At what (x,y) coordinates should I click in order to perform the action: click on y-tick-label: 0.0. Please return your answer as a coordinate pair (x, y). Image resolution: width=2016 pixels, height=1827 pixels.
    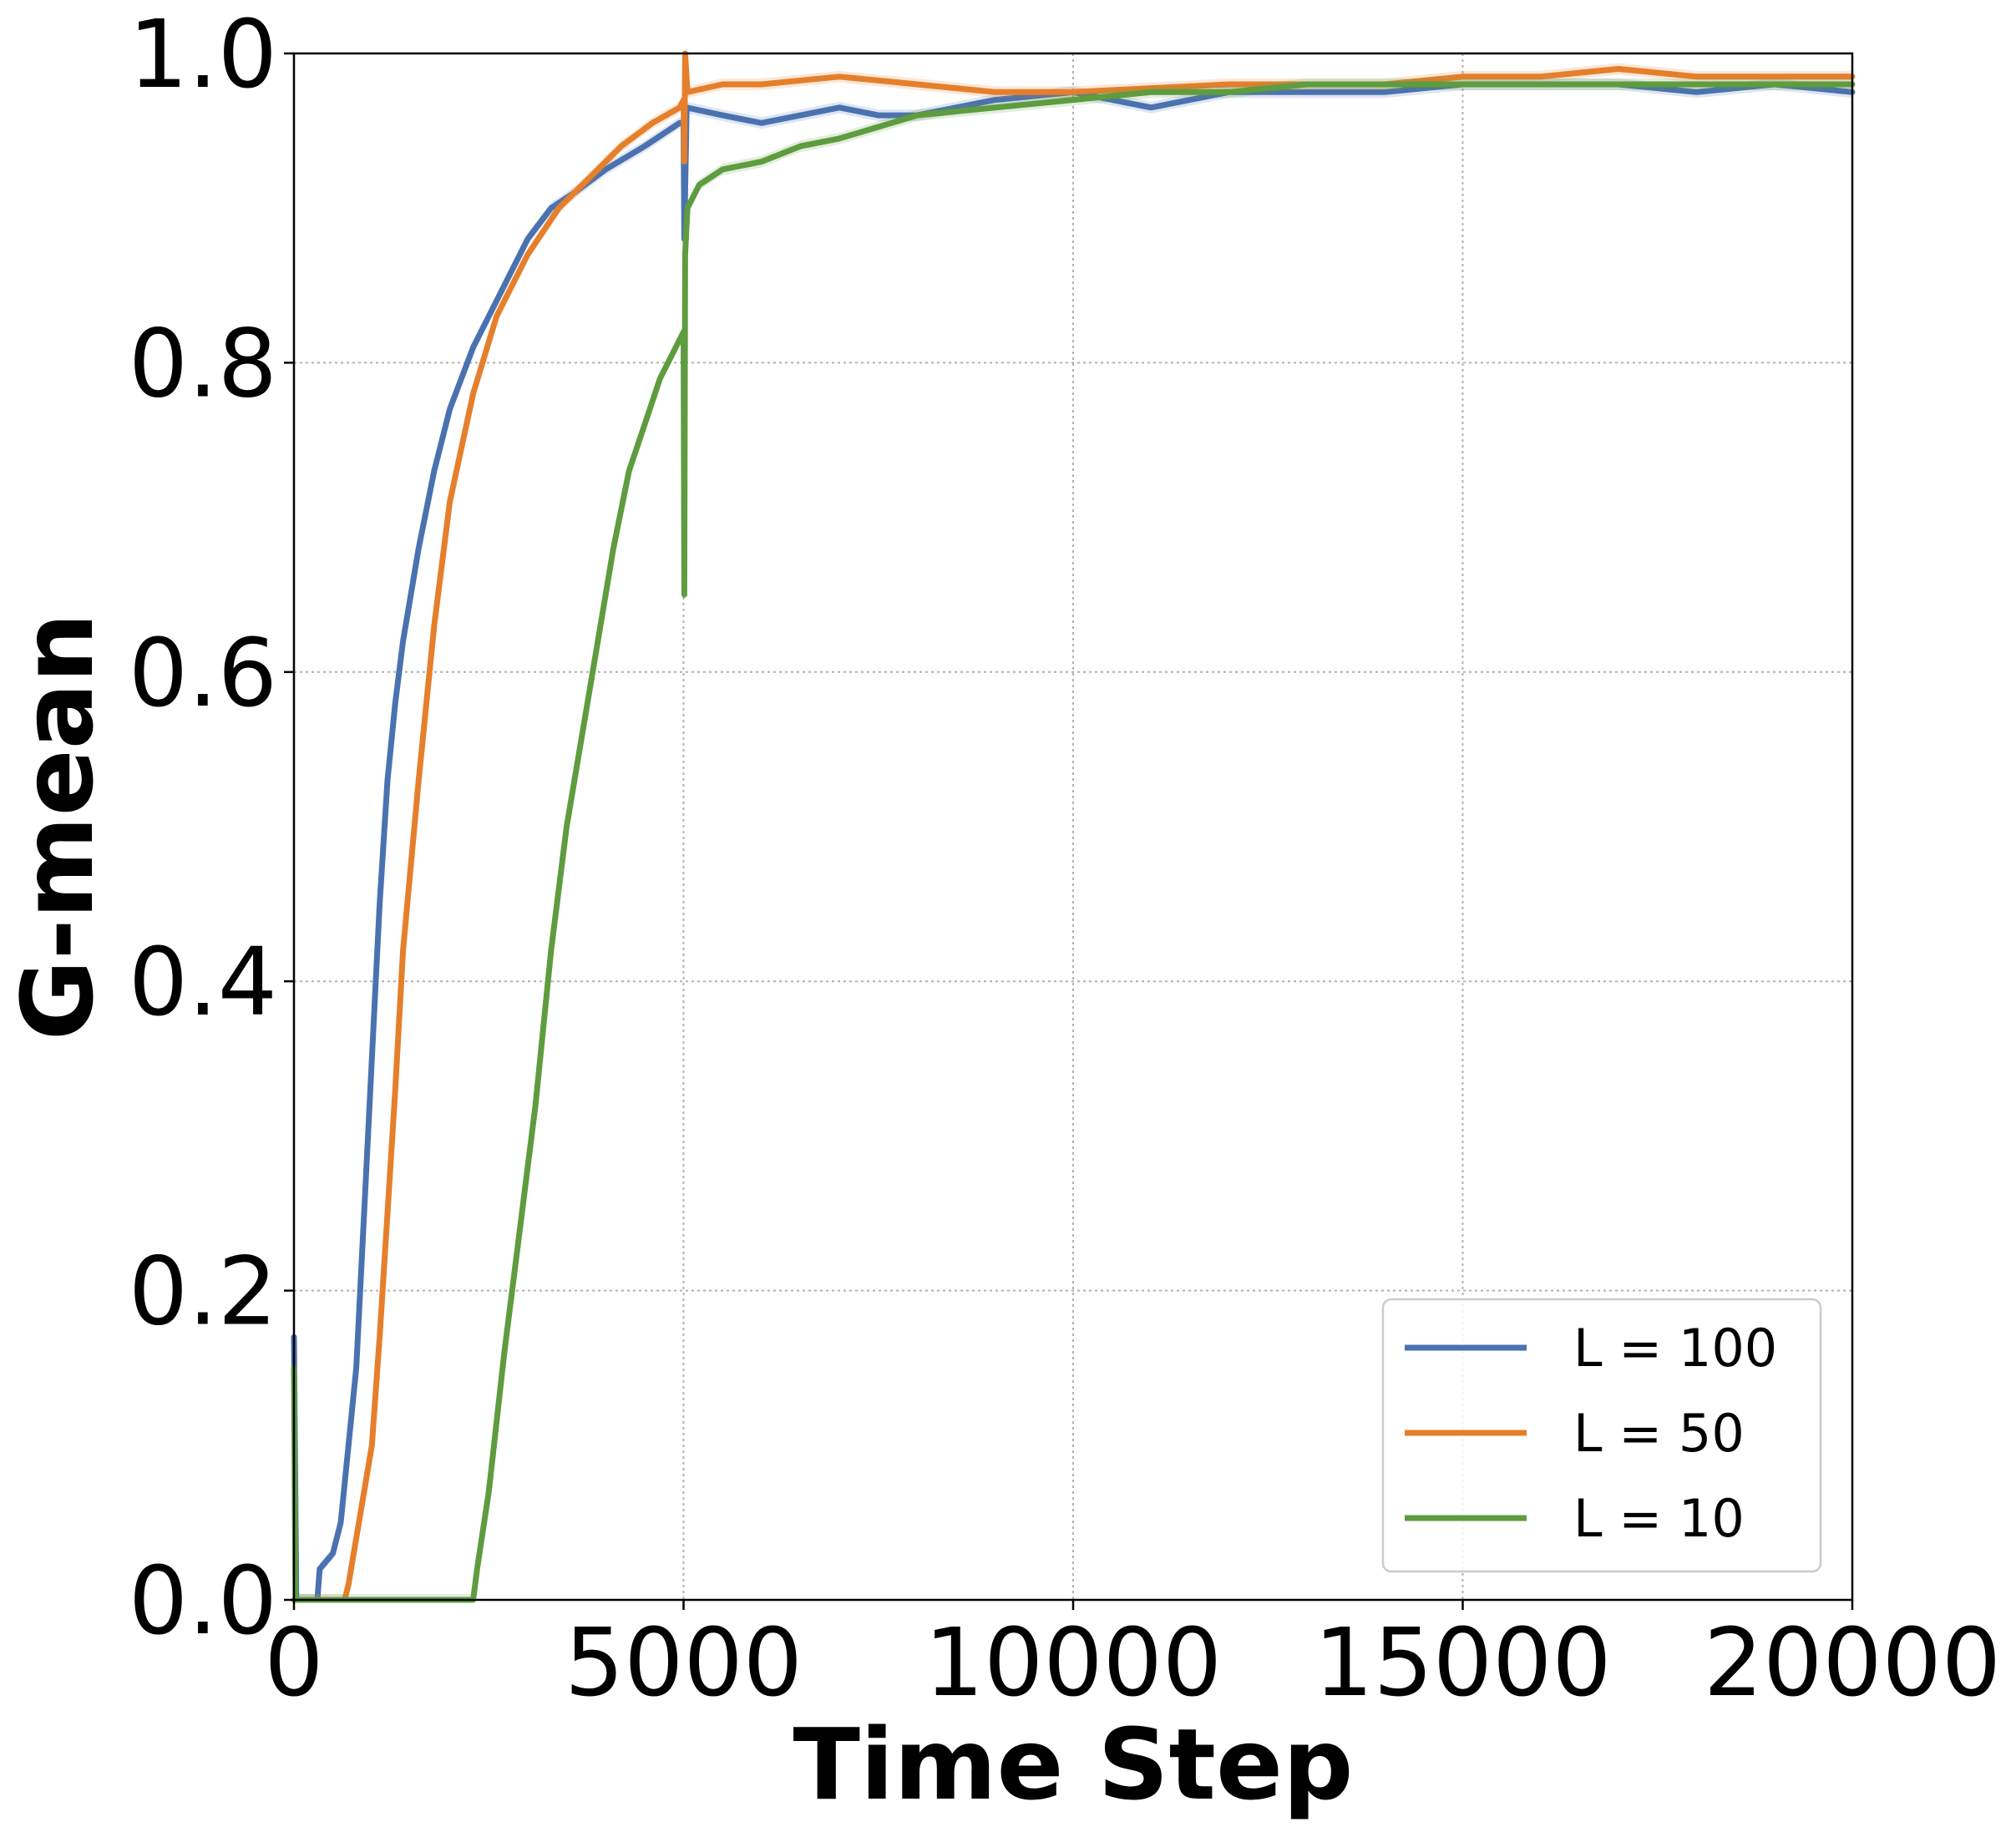
    Looking at the image, I should click on (203, 1601).